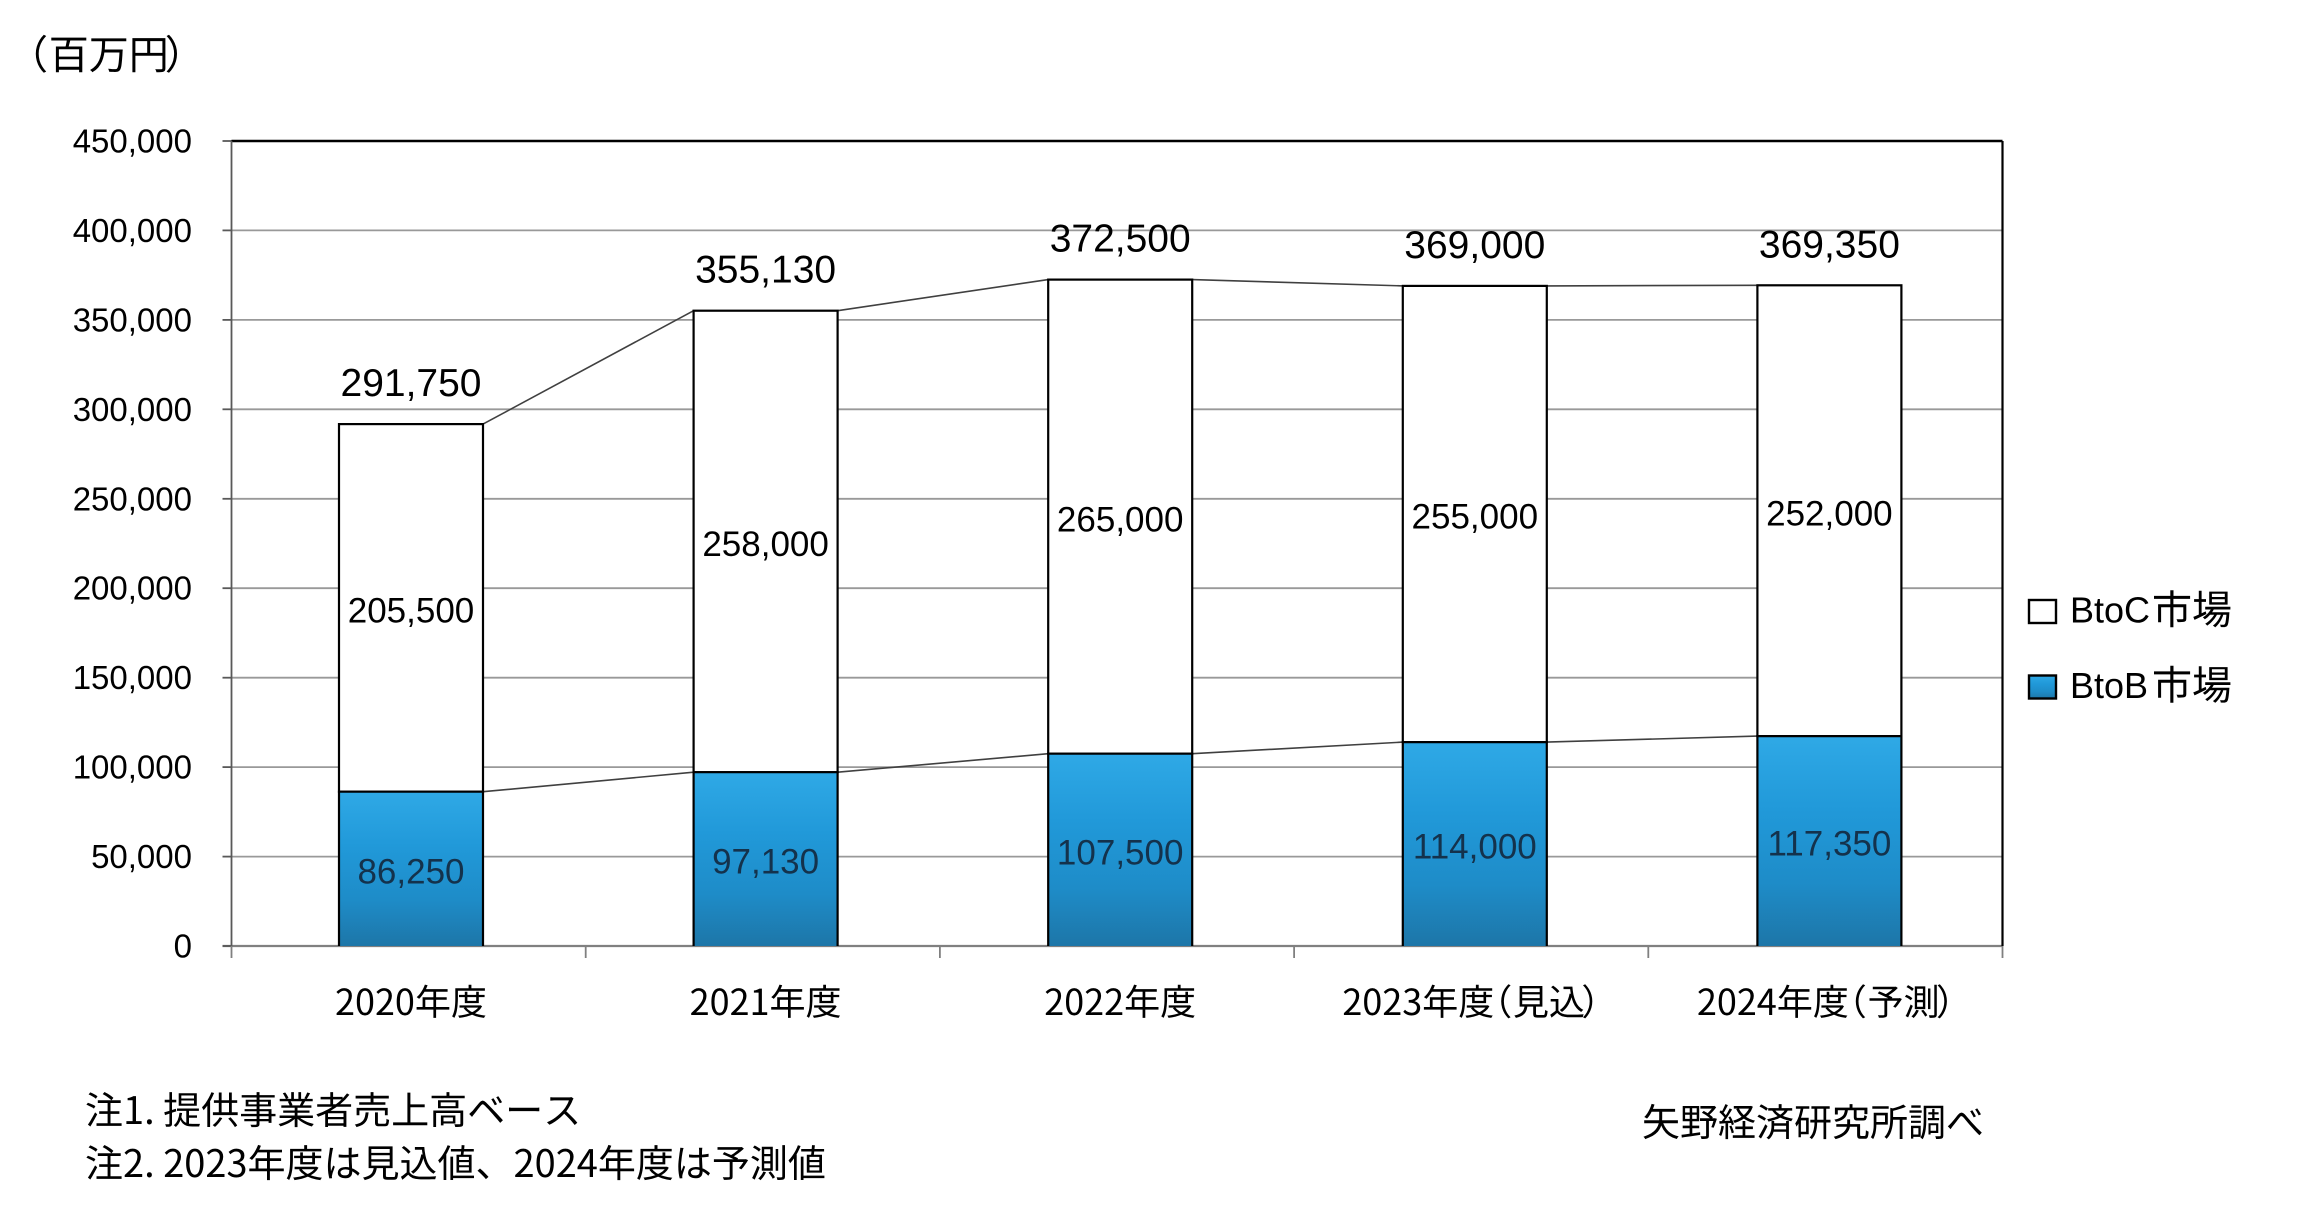 This screenshot has width=2307, height=1205. I want to click on svg-text: 350,000, so click(132, 319).